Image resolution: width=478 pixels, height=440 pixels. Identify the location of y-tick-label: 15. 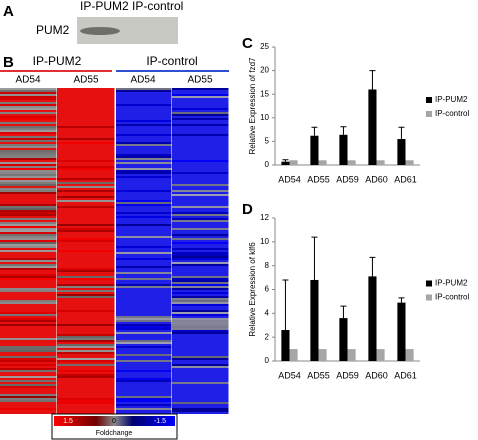
(264, 93).